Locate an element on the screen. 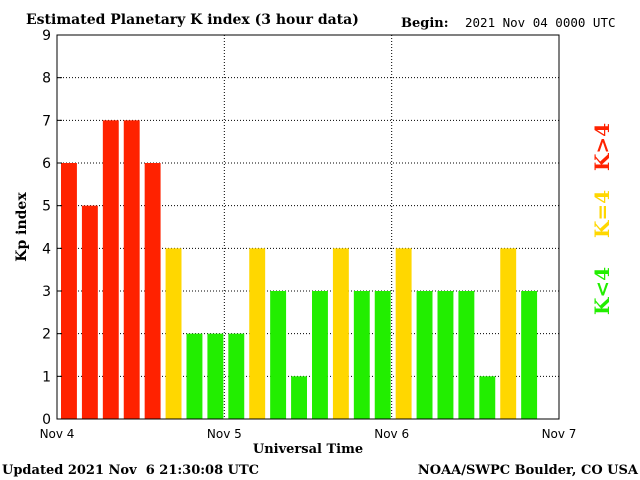 The height and width of the screenshot is (480, 640). y-tick-label: 4 is located at coordinates (46, 249).